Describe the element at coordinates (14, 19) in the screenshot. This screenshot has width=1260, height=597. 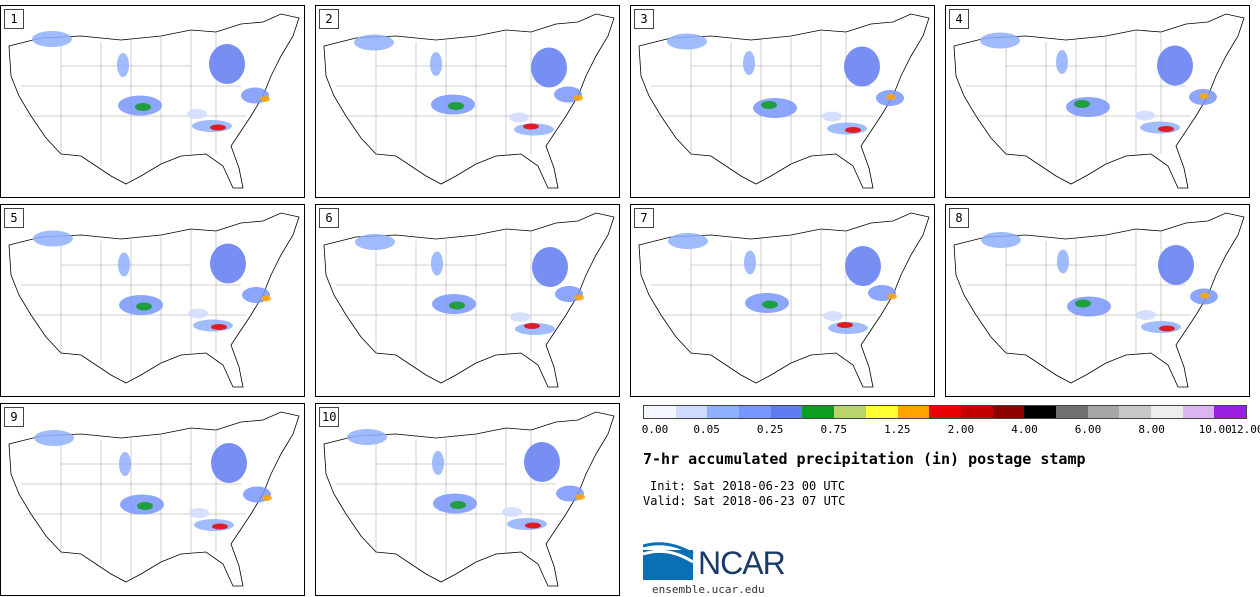
I see `member-label: 1` at that location.